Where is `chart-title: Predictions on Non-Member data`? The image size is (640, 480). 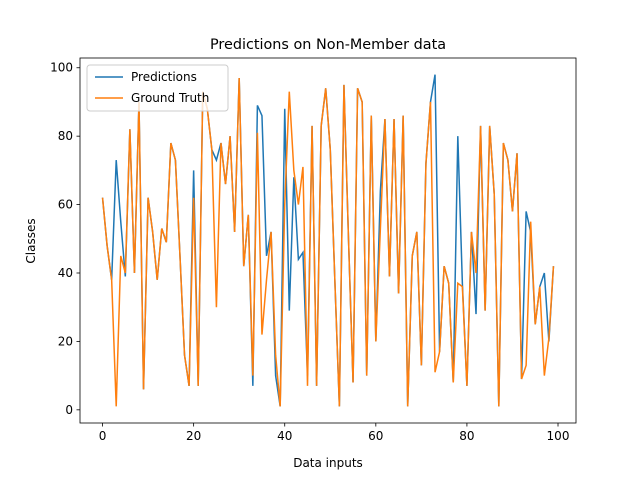
chart-title: Predictions on Non-Member data is located at coordinates (328, 45).